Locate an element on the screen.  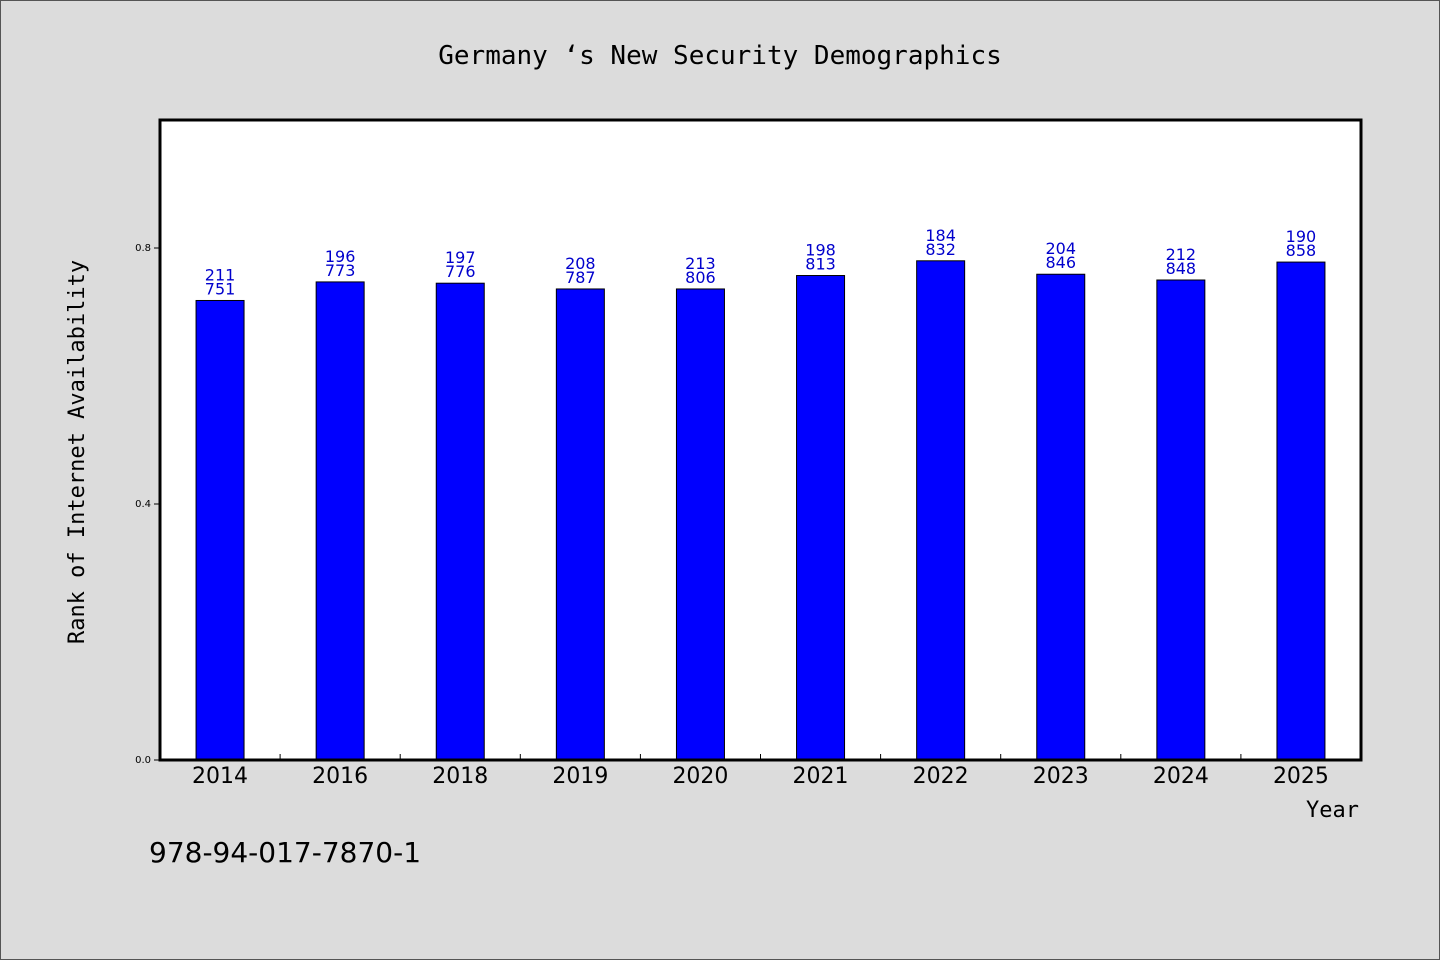
x-axis: 2014 2016 2018 2019 2020 2021 2022 2023 2024 2025 is located at coordinates (760, 771).